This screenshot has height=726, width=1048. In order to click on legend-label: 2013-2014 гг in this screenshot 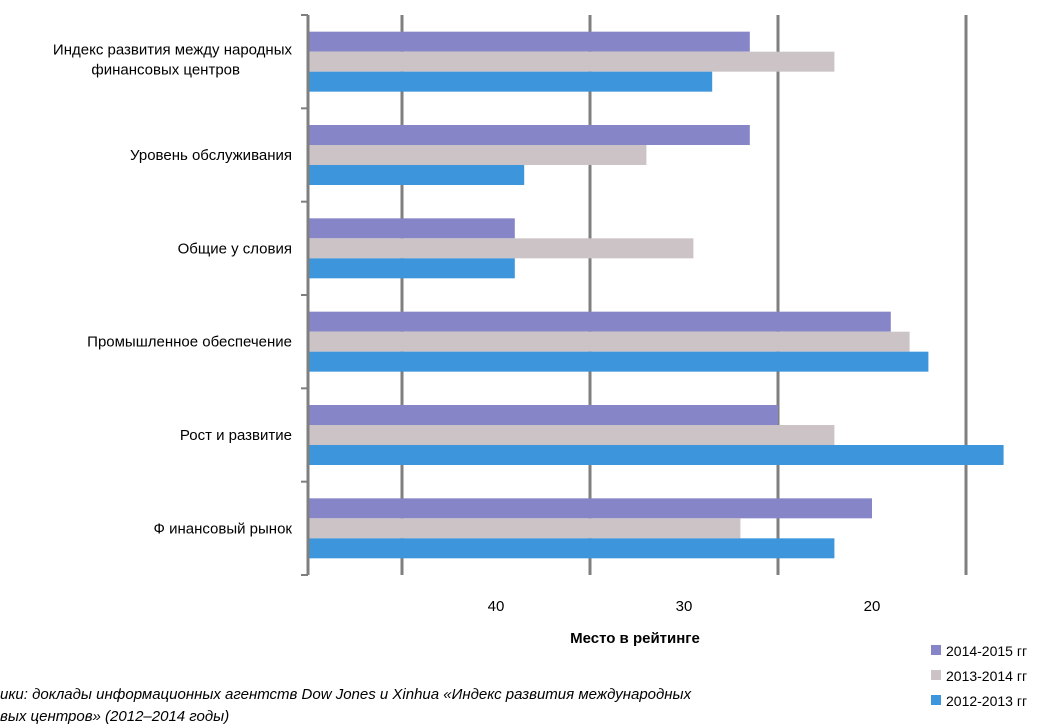, I will do `click(986, 676)`.